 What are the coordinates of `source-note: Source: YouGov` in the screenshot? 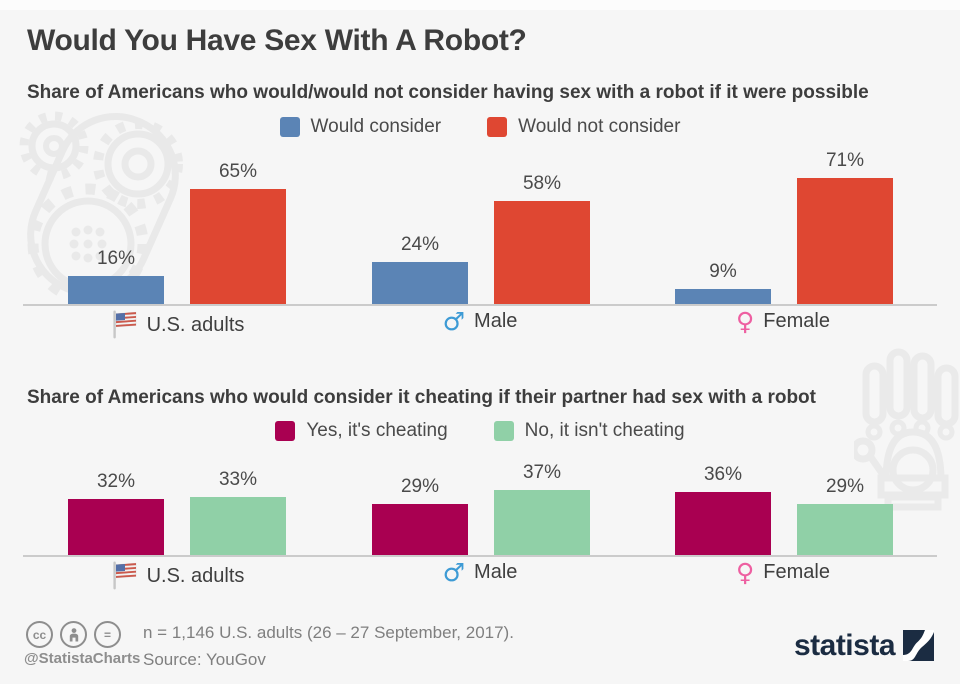 It's located at (204, 659).